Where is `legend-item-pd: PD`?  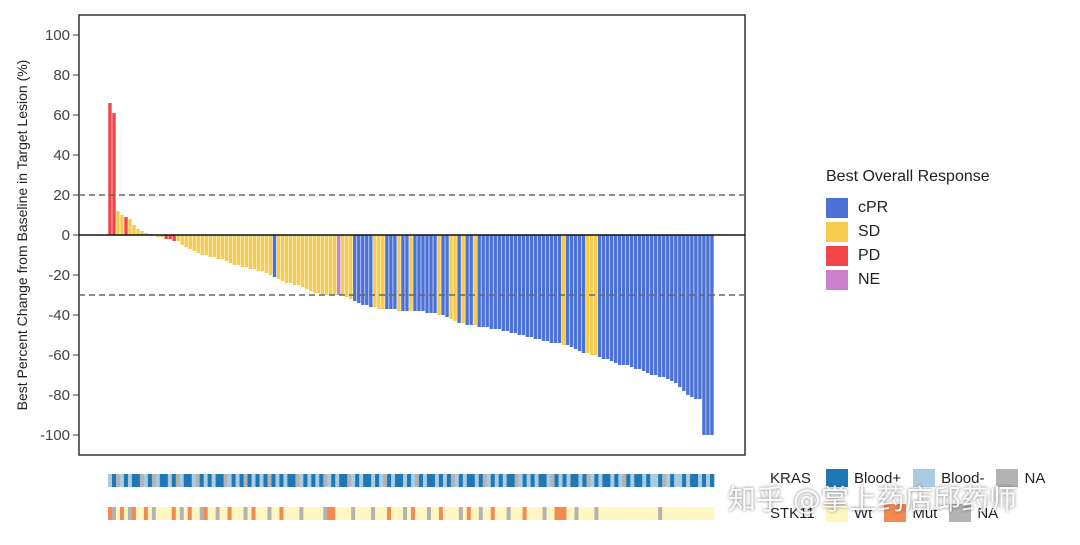
legend-item-pd: PD is located at coordinates (908, 256).